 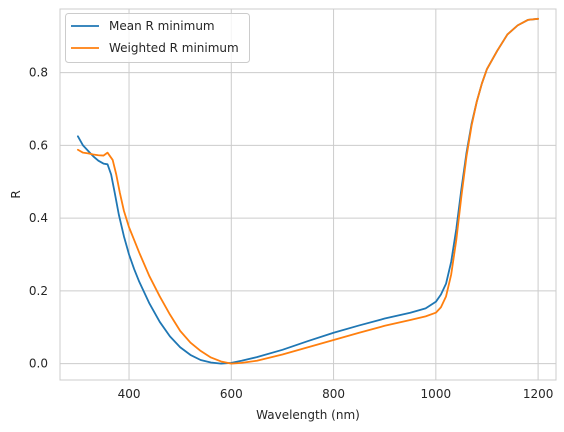 I want to click on legend-label-weighted-r-minimum: Weighted R minimum, so click(x=174, y=48).